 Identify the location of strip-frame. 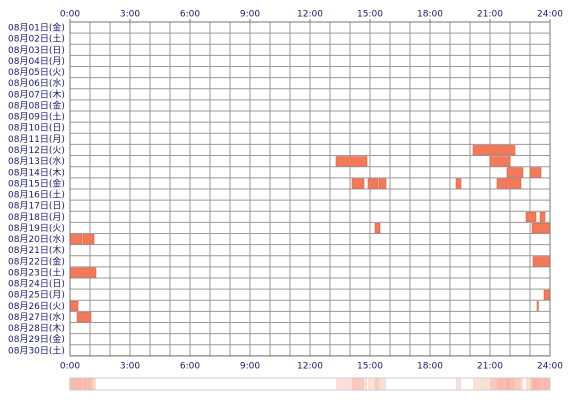
(310, 384).